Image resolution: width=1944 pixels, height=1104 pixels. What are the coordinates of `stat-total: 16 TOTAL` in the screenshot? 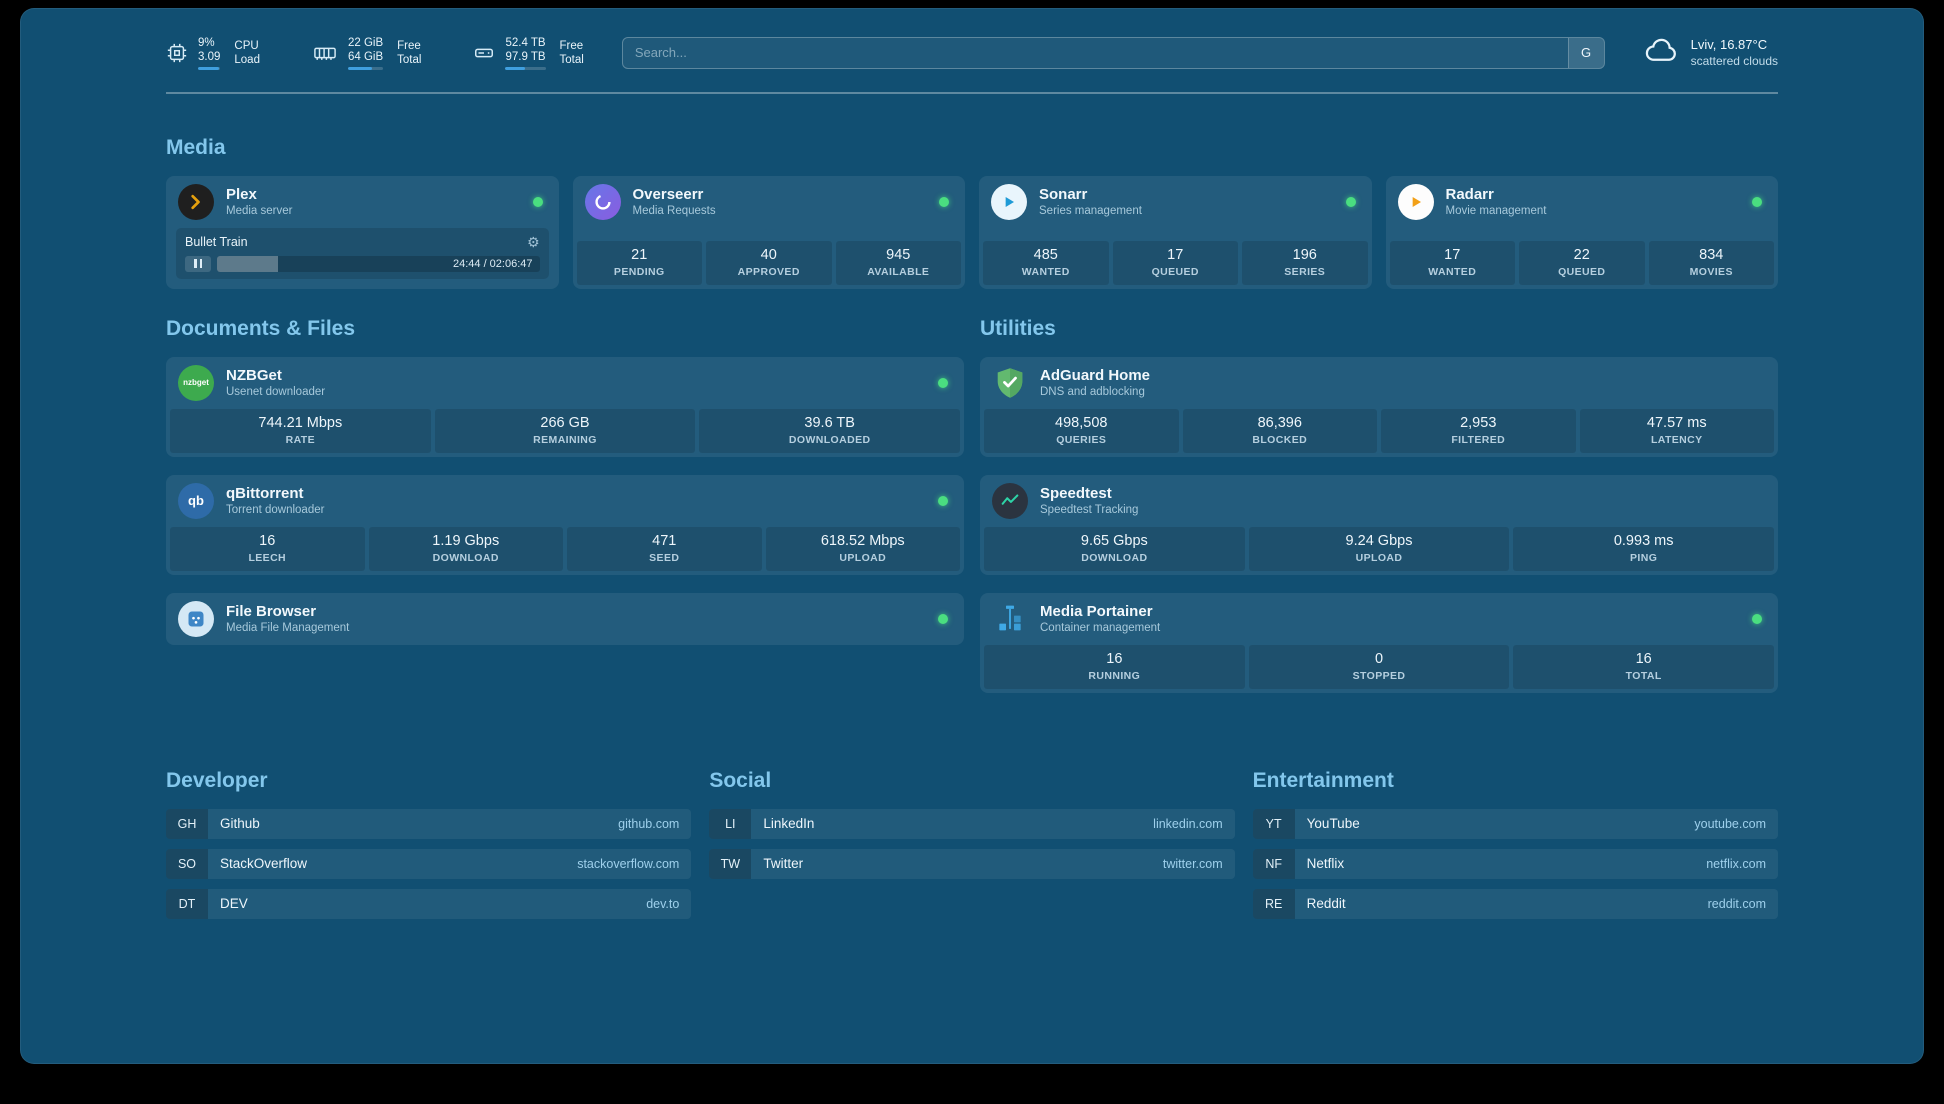 It's located at (1644, 666).